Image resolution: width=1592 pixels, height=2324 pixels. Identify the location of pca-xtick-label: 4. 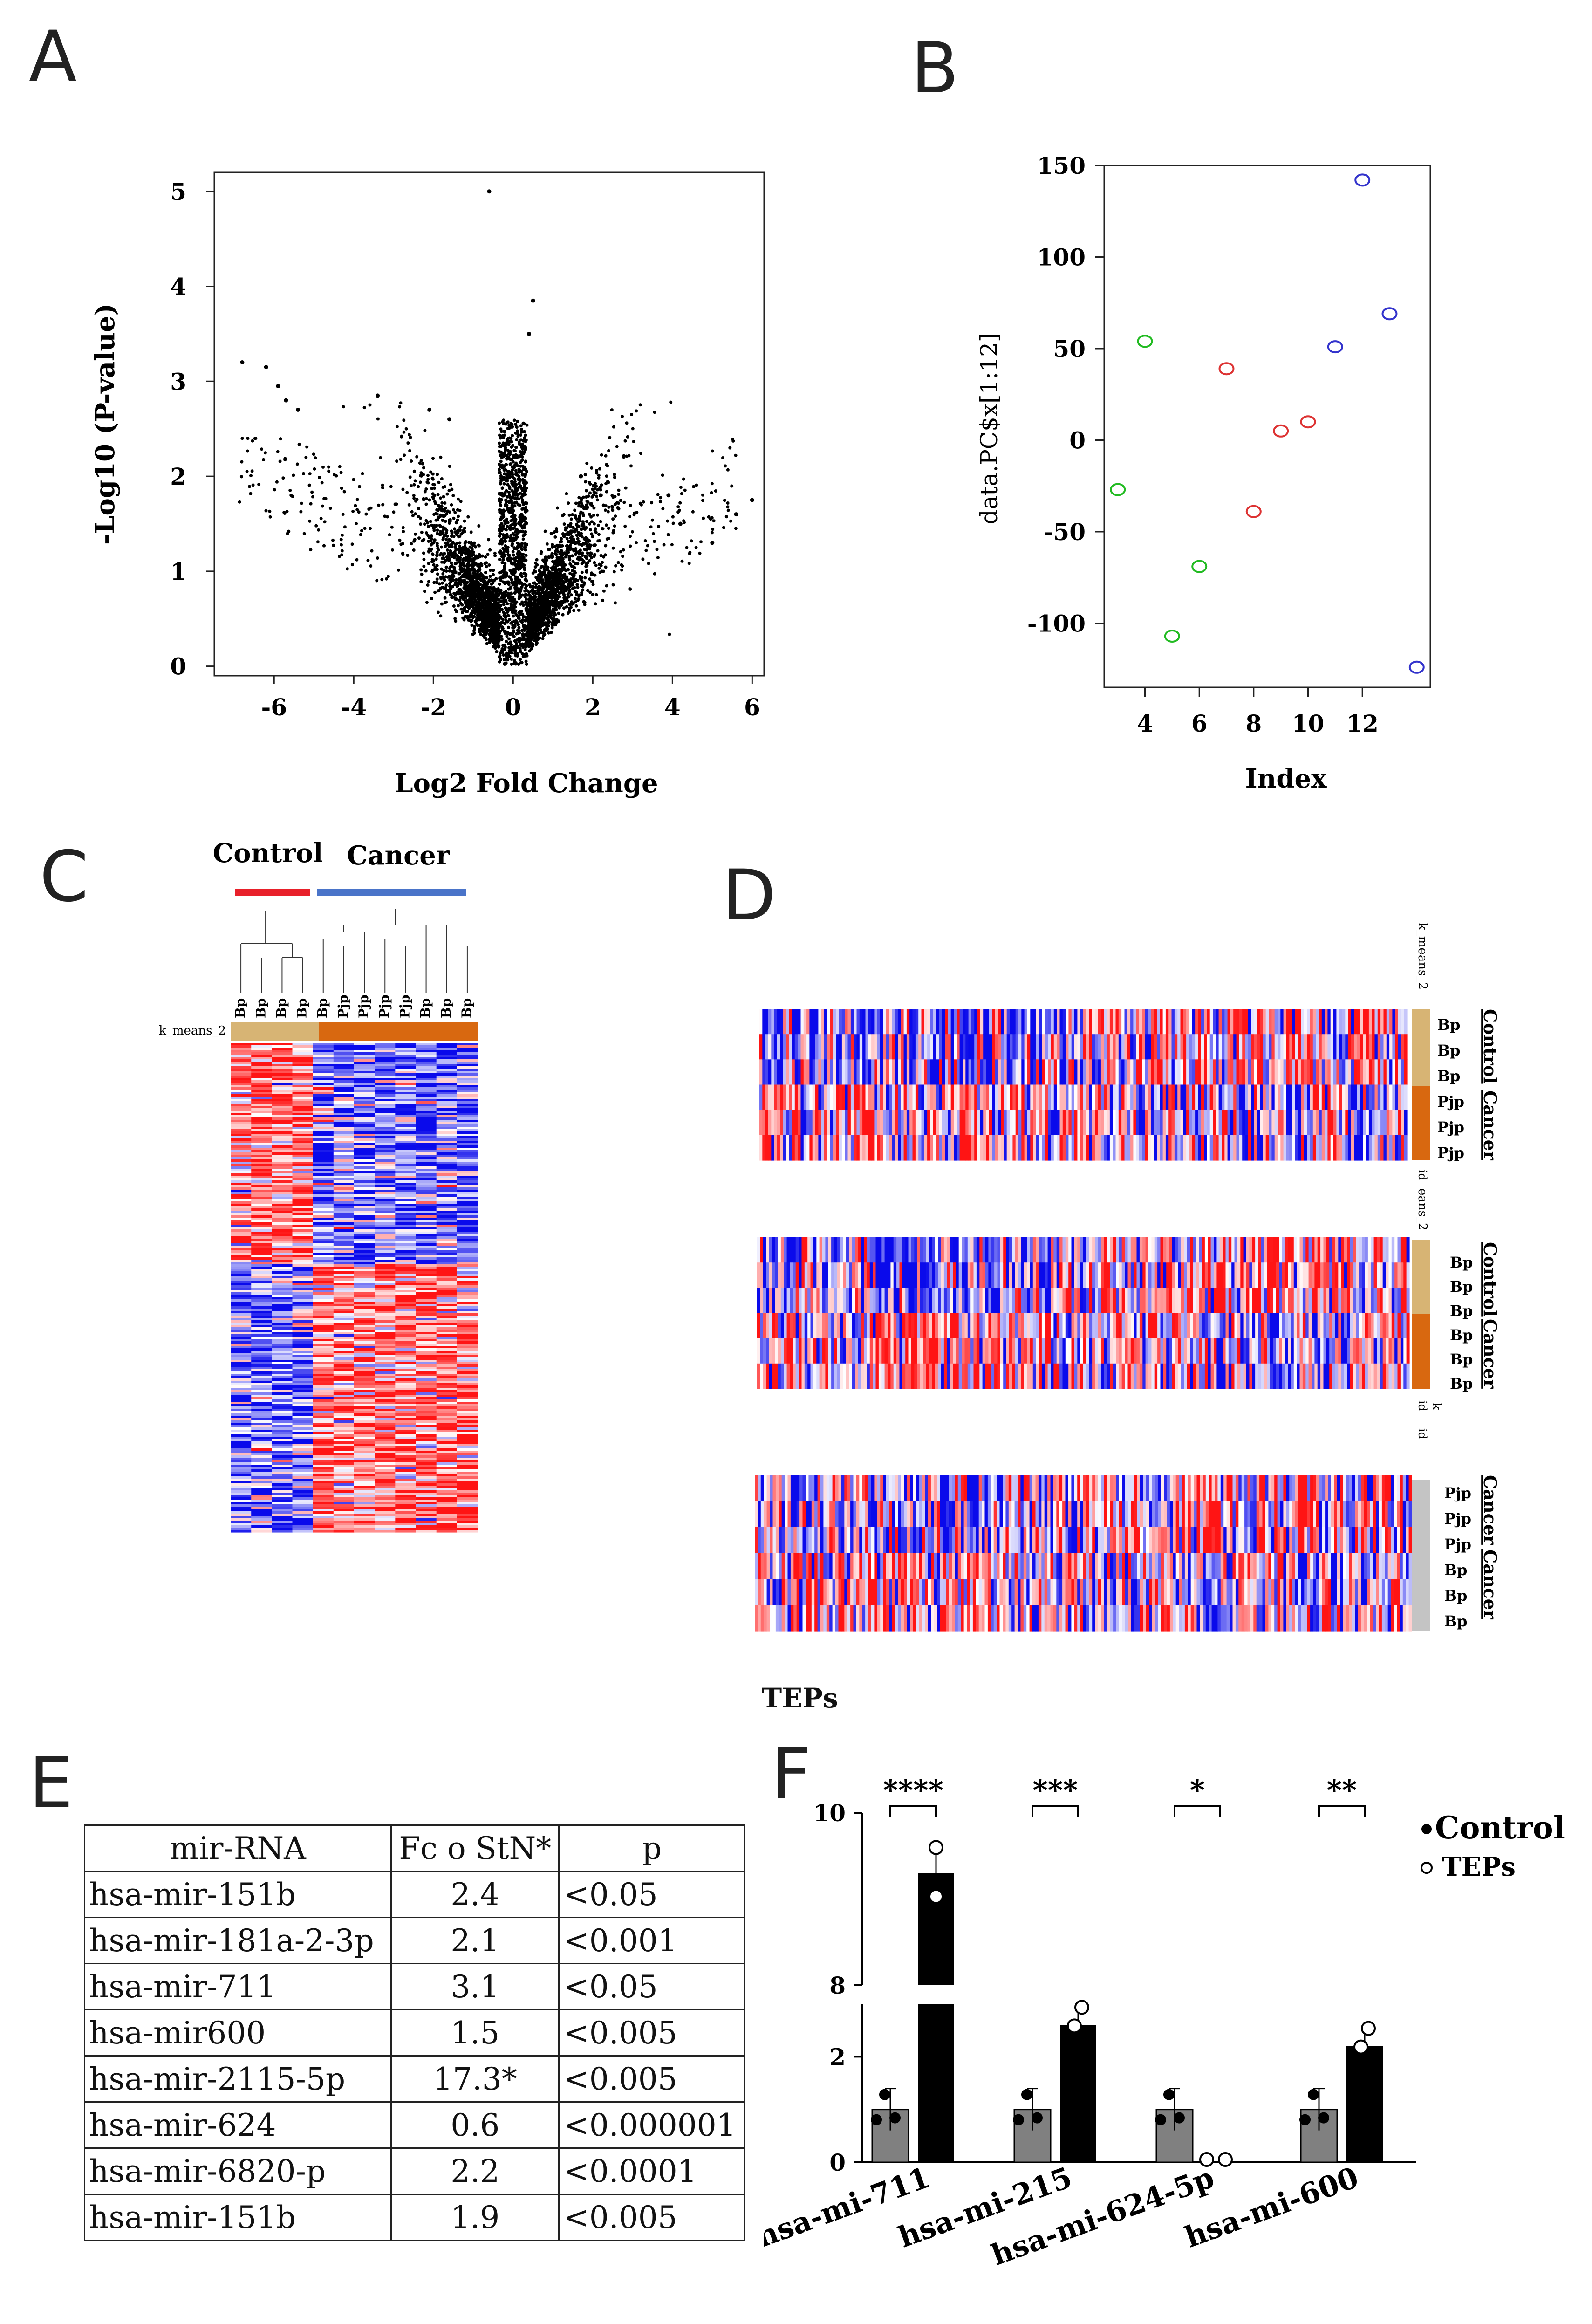
(1145, 723).